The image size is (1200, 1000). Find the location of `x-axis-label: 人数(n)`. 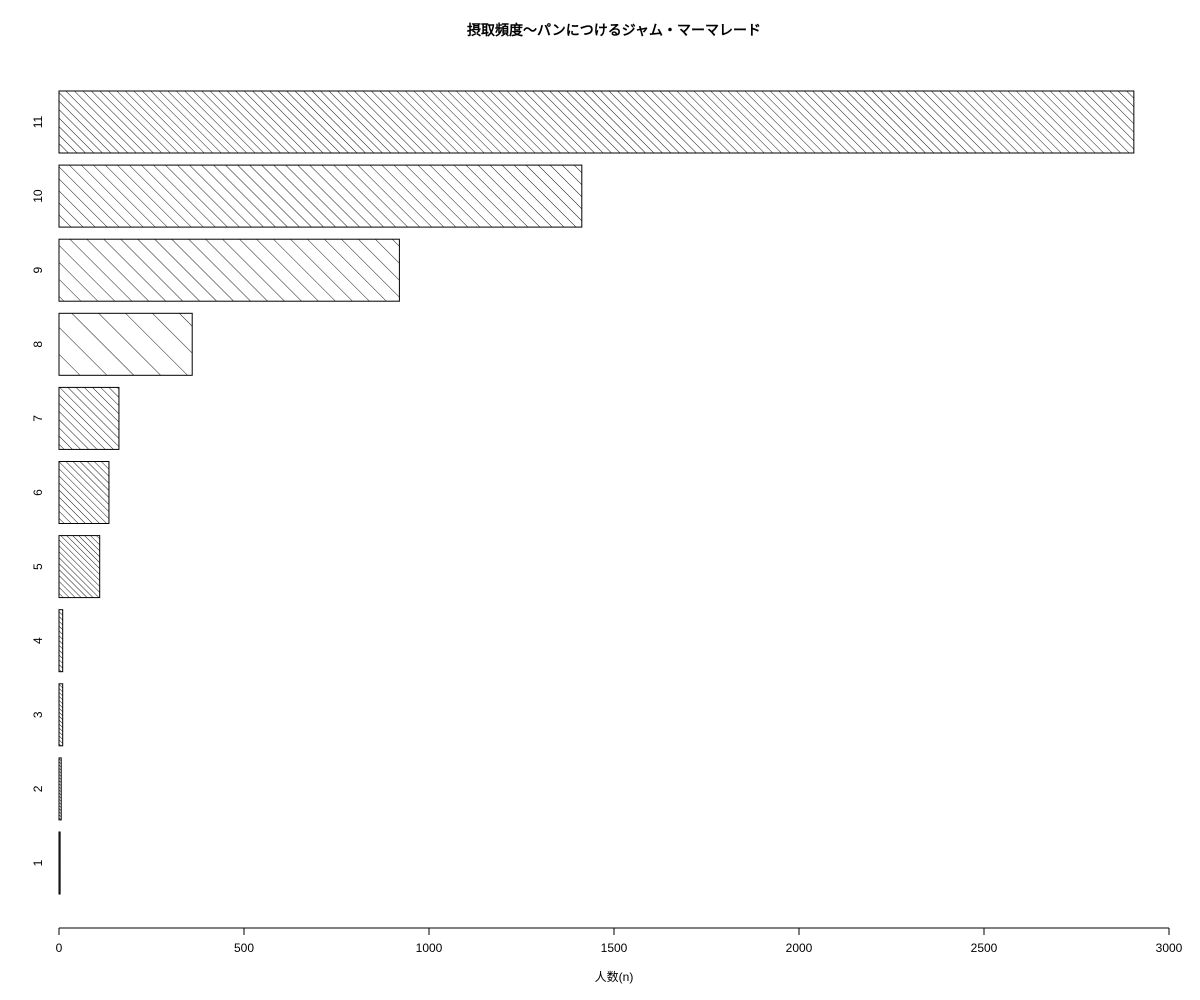

x-axis-label: 人数(n) is located at coordinates (614, 976).